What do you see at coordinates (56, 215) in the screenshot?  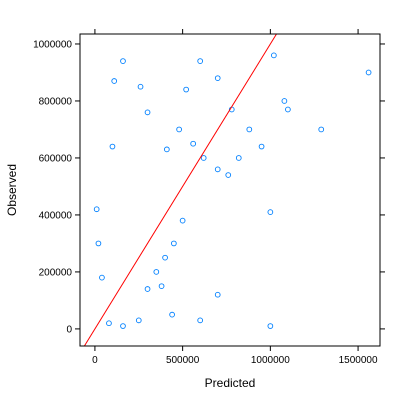 I see `y-tick-label: 400000` at bounding box center [56, 215].